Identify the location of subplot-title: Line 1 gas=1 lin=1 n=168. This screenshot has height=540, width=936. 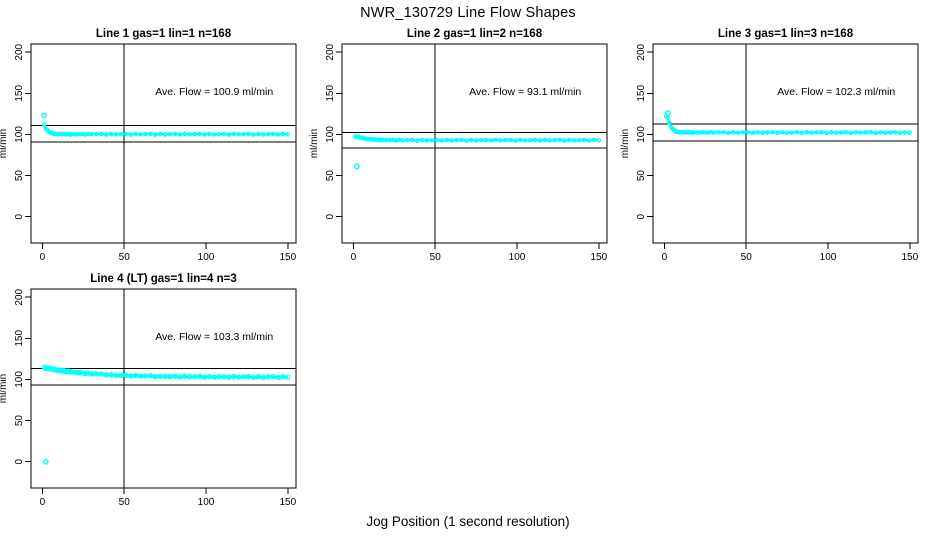
(164, 34).